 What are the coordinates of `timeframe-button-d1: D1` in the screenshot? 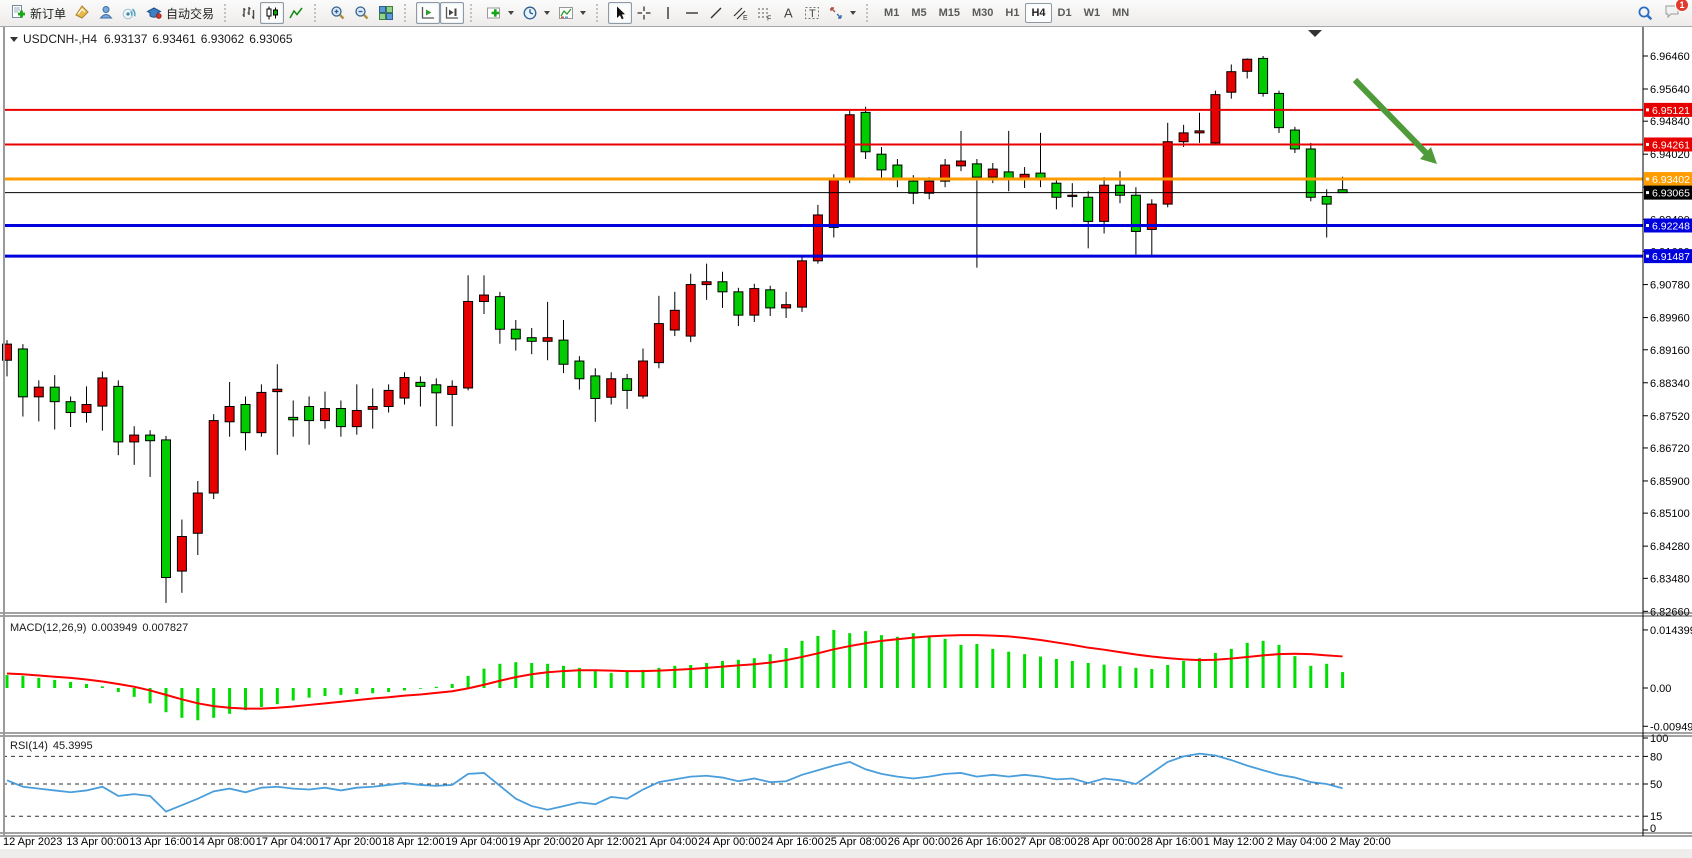 It's located at (1064, 13).